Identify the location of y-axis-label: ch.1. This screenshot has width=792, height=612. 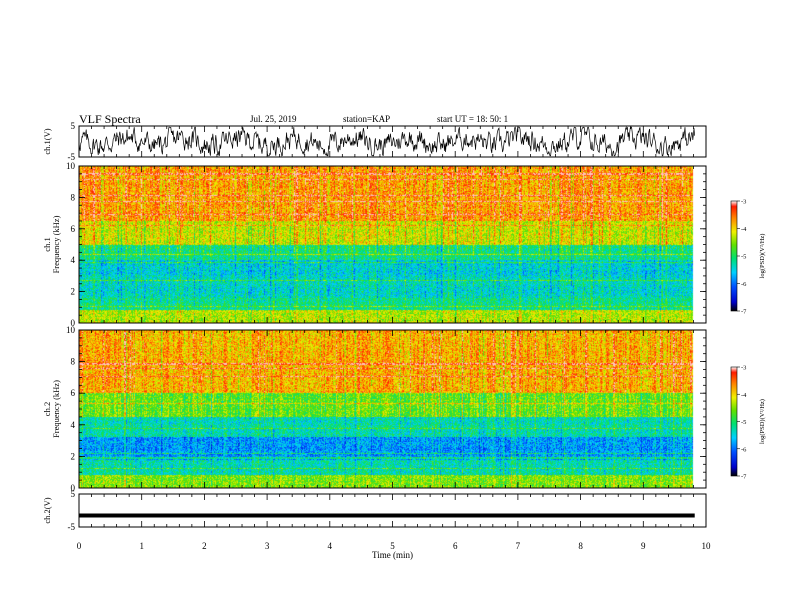
(47, 244).